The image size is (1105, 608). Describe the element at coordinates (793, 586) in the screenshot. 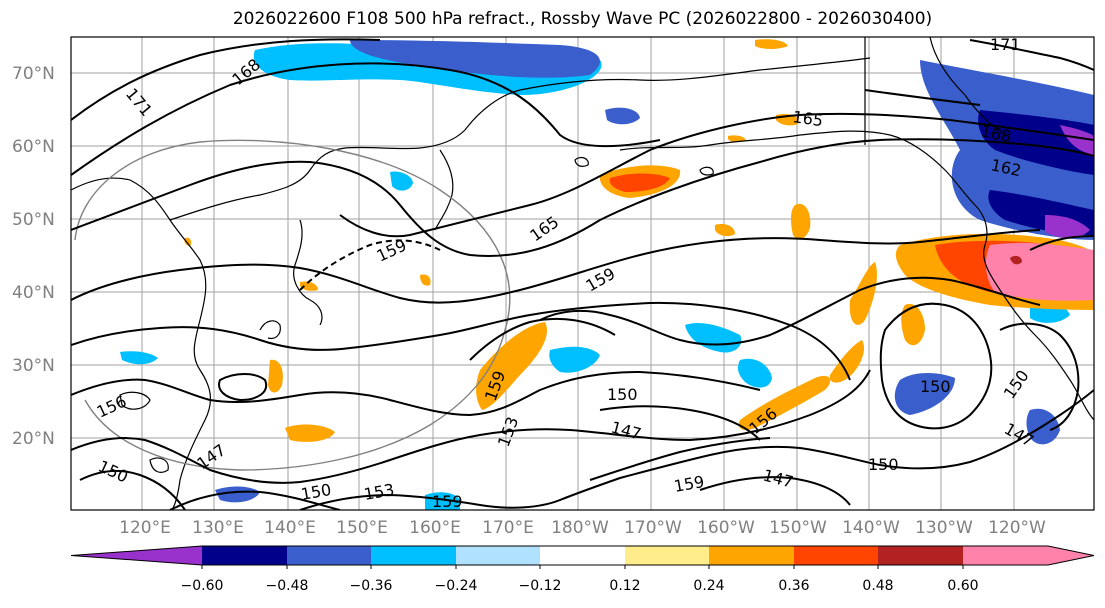

I see `colorbar-tick-label: 0.36` at that location.